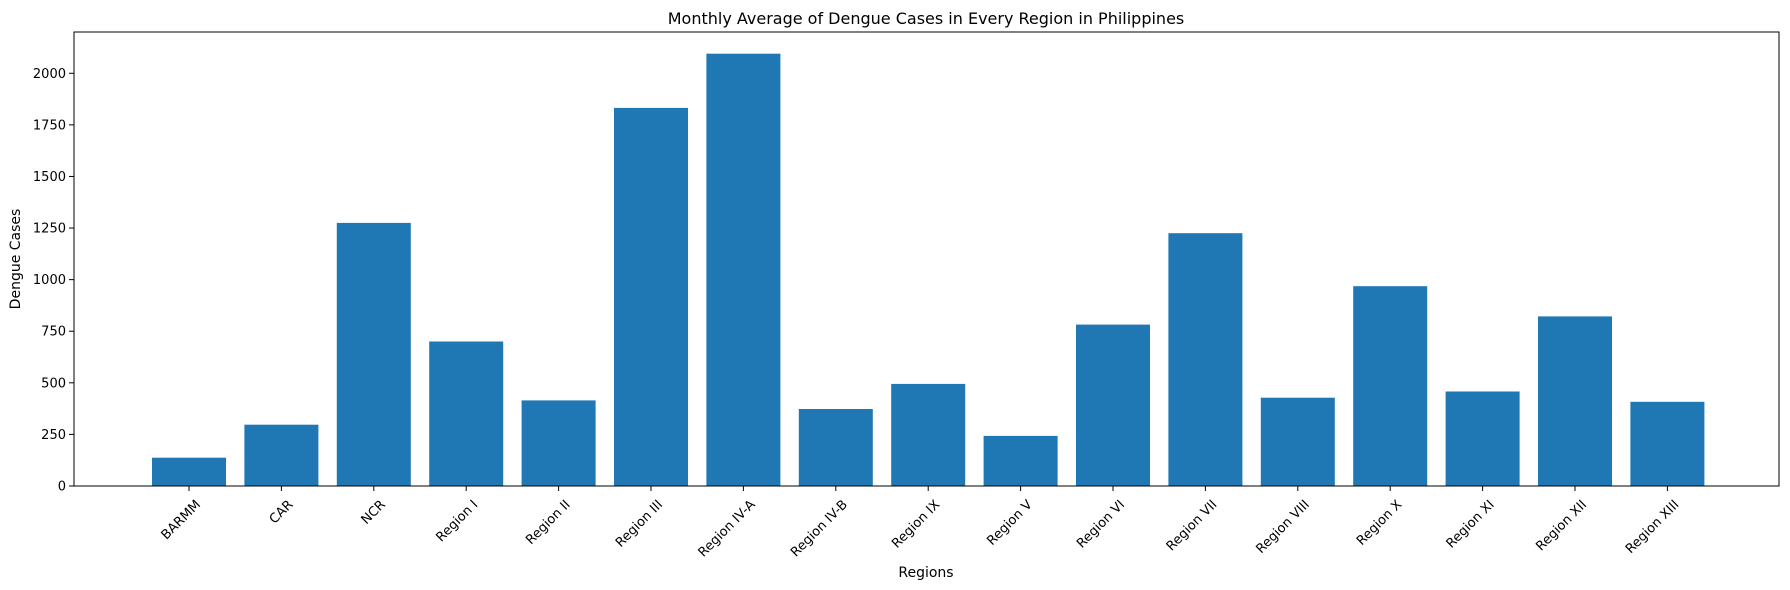  I want to click on y-tick-label: 1750, so click(49, 125).